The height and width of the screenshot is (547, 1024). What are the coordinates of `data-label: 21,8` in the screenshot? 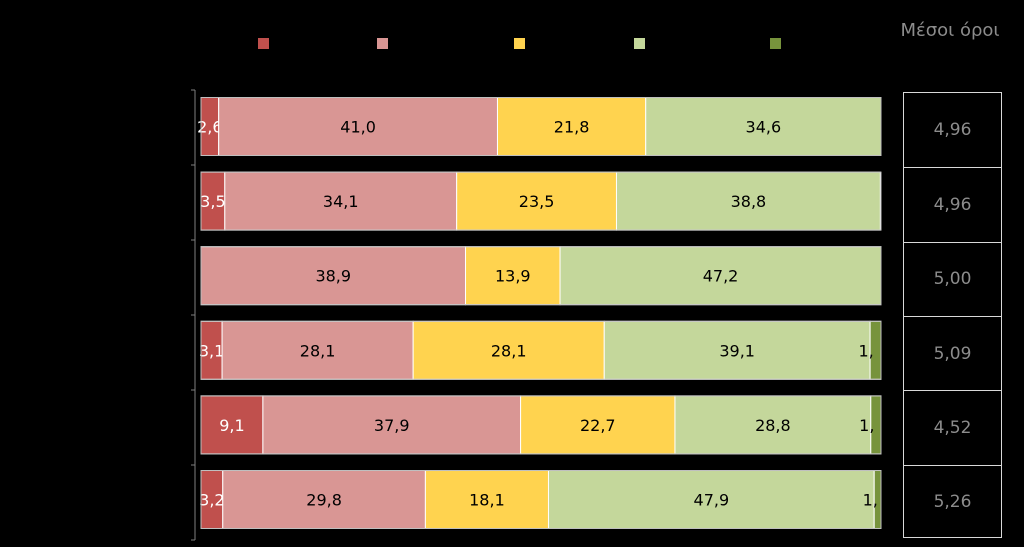 It's located at (572, 127).